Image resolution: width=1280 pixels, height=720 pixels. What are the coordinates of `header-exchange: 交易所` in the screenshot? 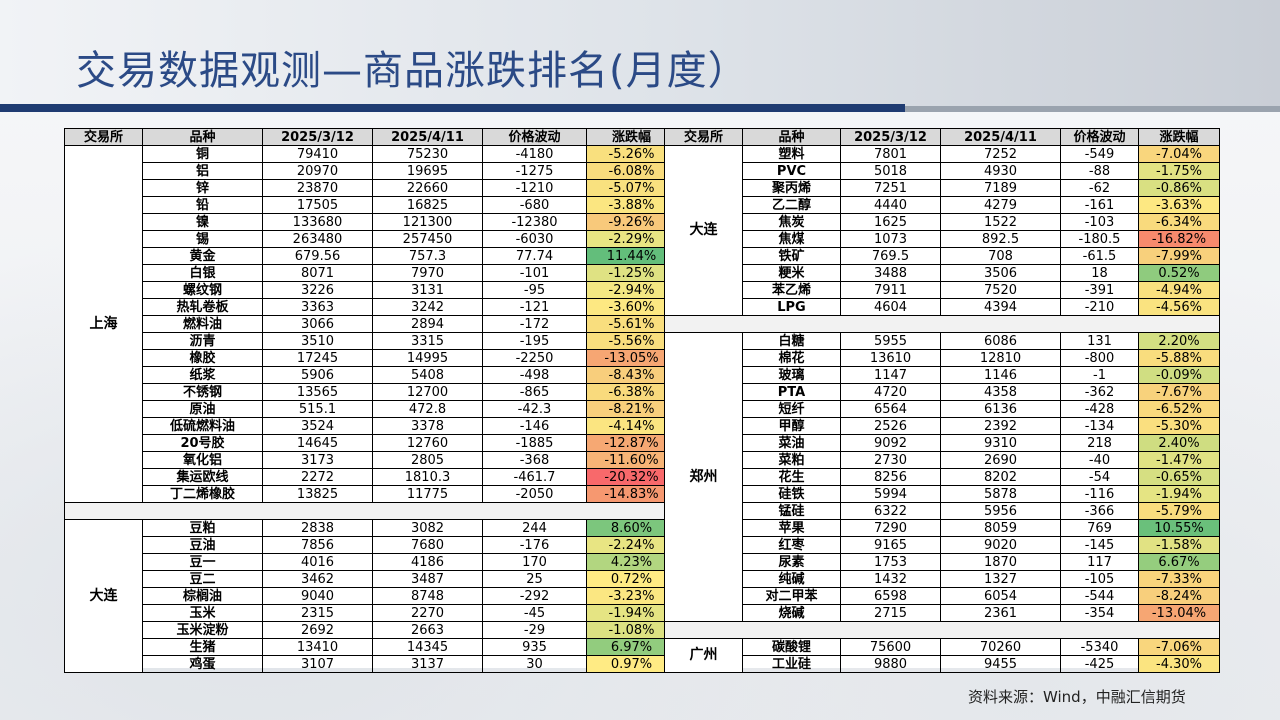 It's located at (103, 137).